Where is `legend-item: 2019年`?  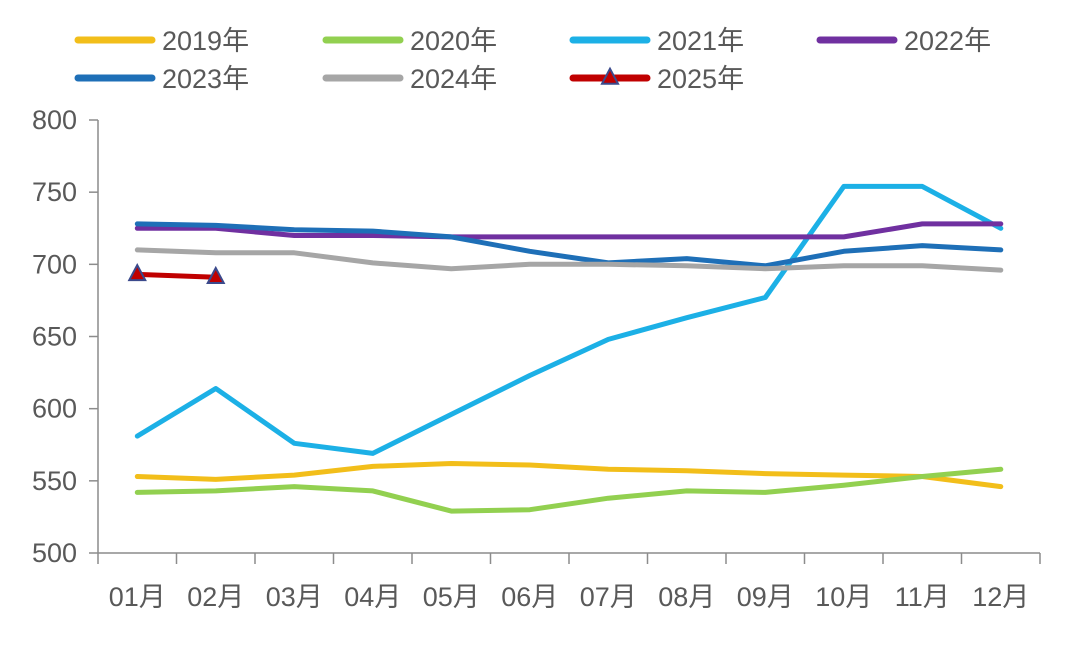 legend-item: 2019年 is located at coordinates (161, 41).